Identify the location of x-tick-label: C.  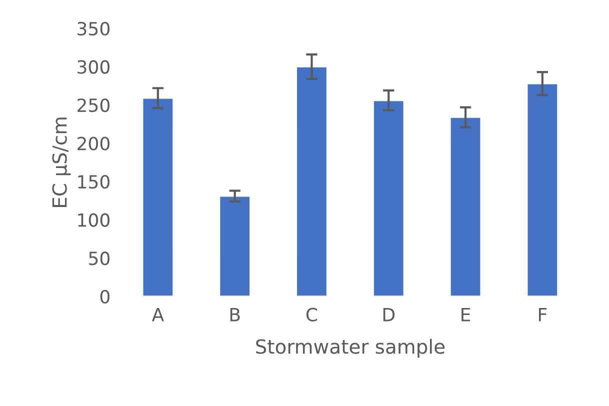
(312, 315).